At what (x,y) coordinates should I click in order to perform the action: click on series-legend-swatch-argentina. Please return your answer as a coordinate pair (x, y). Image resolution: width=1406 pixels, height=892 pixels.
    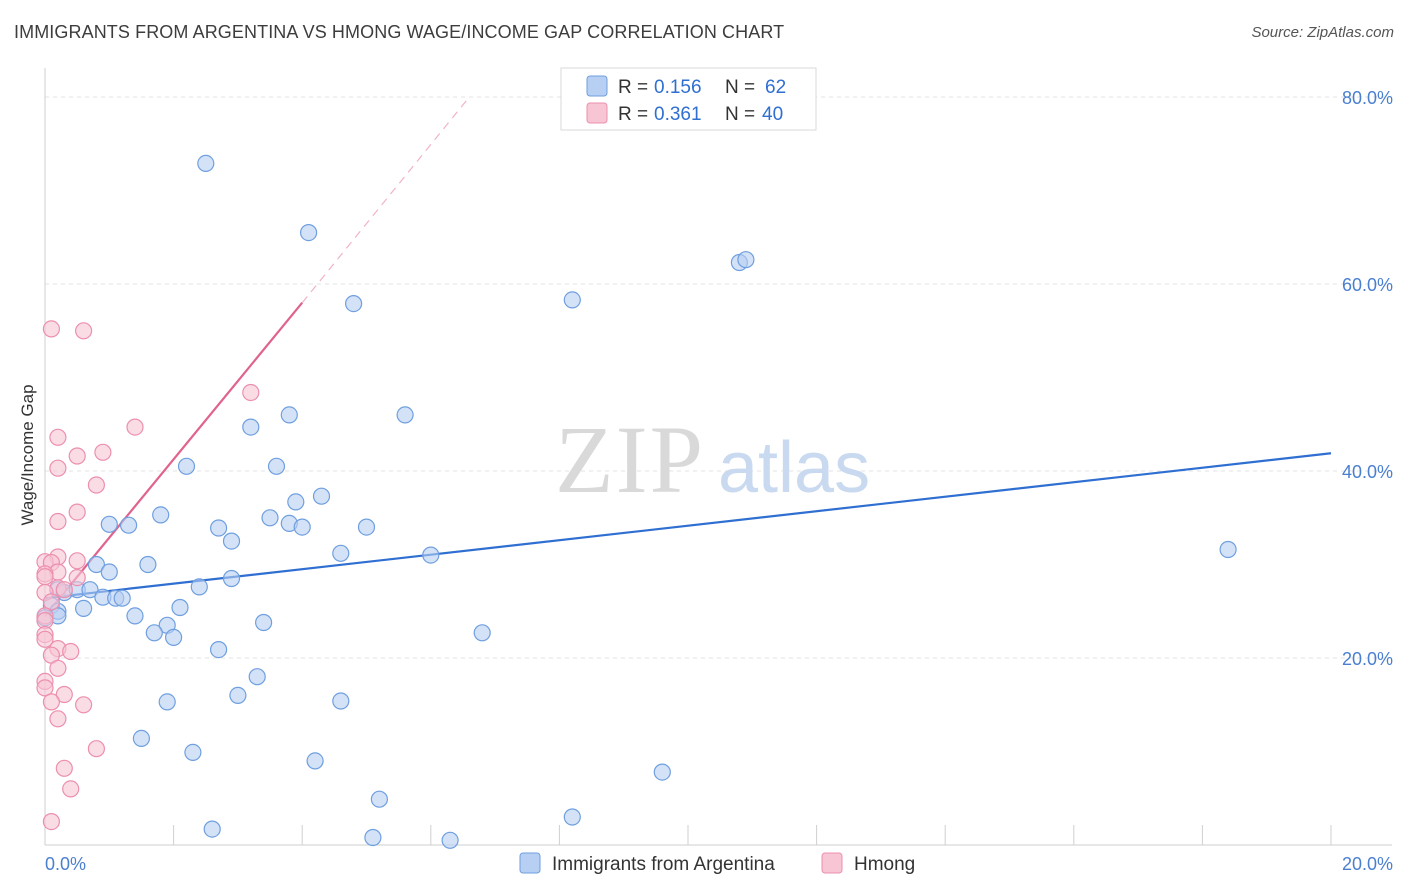
    Looking at the image, I should click on (530, 863).